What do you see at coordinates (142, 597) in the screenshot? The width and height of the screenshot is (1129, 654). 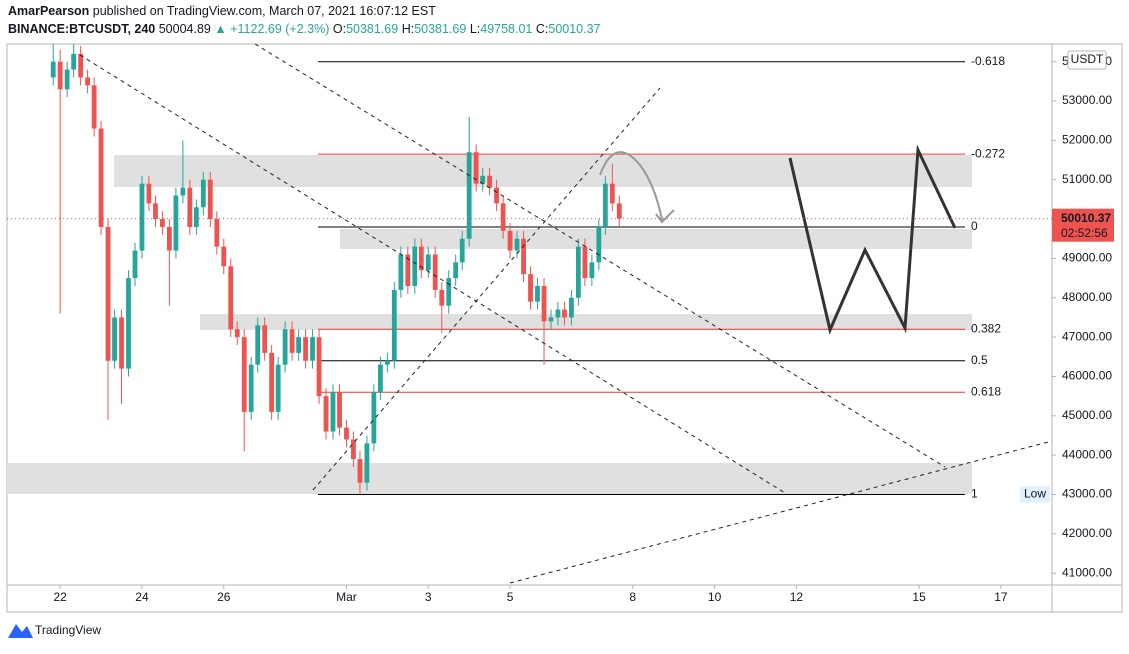 I see `x-tick-label: 24` at bounding box center [142, 597].